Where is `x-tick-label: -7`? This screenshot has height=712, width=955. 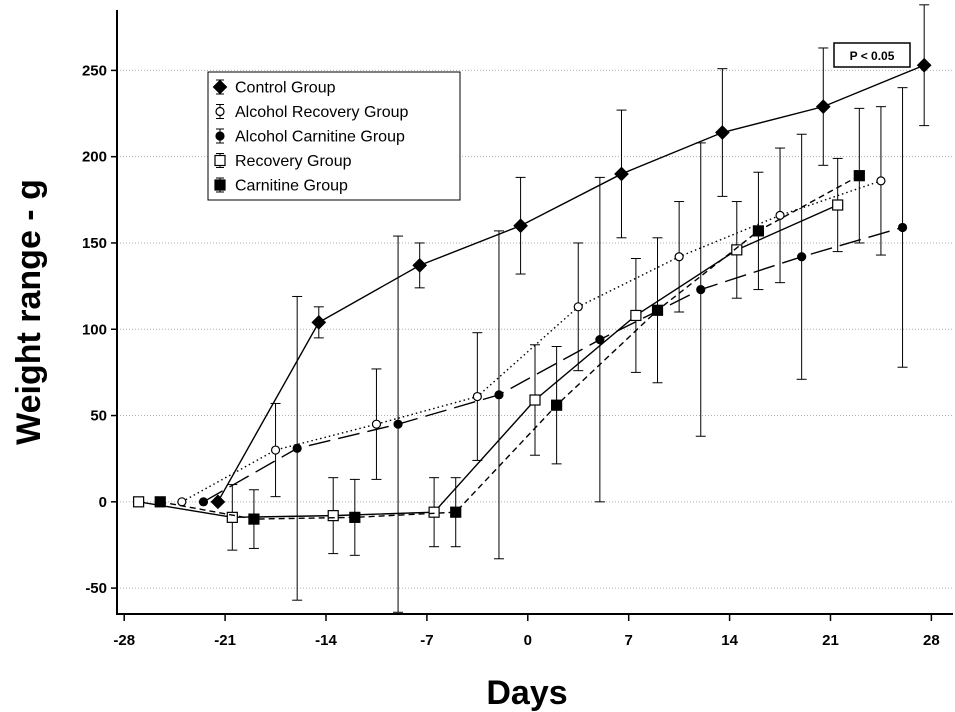
x-tick-label: -7 is located at coordinates (426, 640).